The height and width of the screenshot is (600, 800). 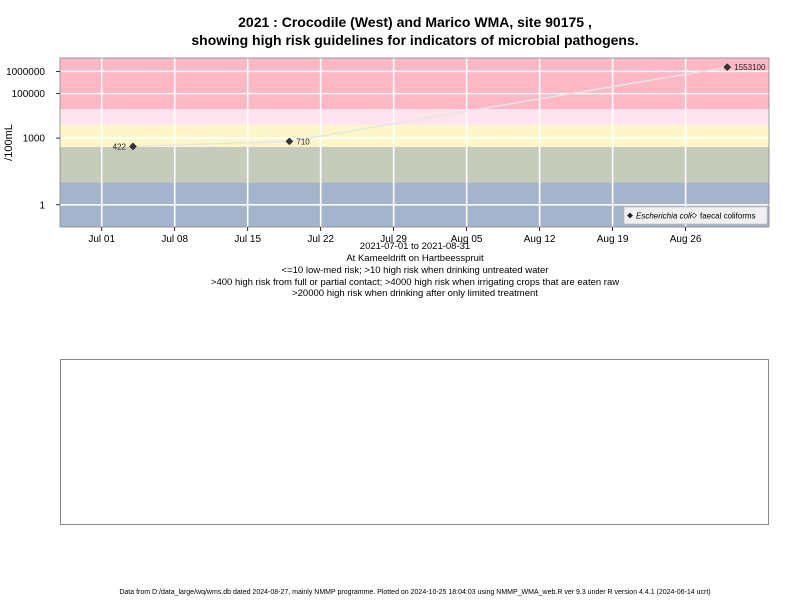 I want to click on y-axis-label: /100mL, so click(x=9, y=142).